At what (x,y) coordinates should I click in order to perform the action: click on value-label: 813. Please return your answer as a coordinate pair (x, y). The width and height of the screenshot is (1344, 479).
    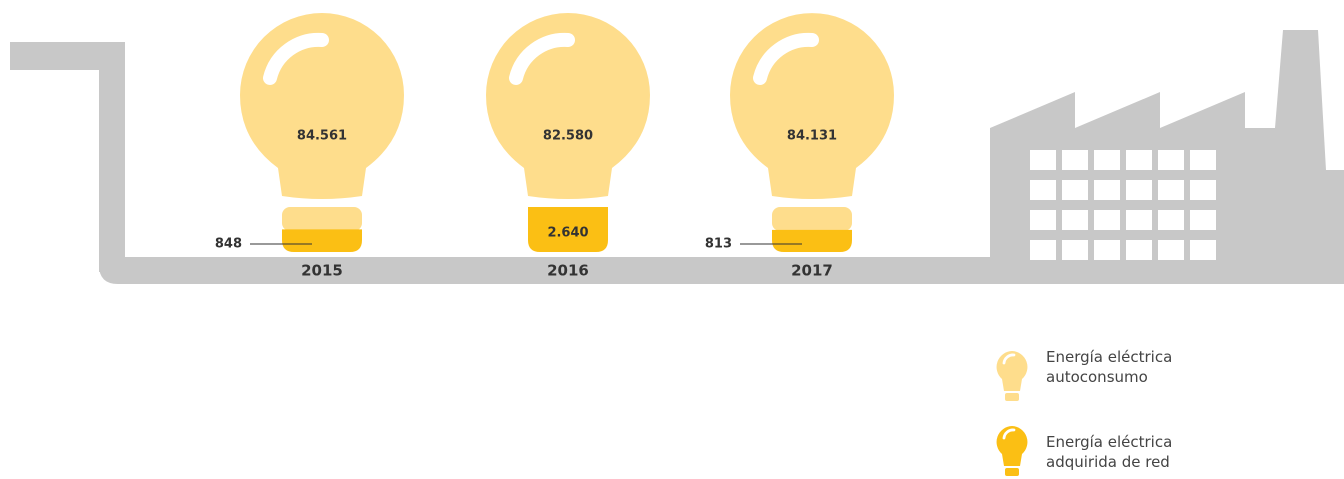
    Looking at the image, I should click on (718, 244).